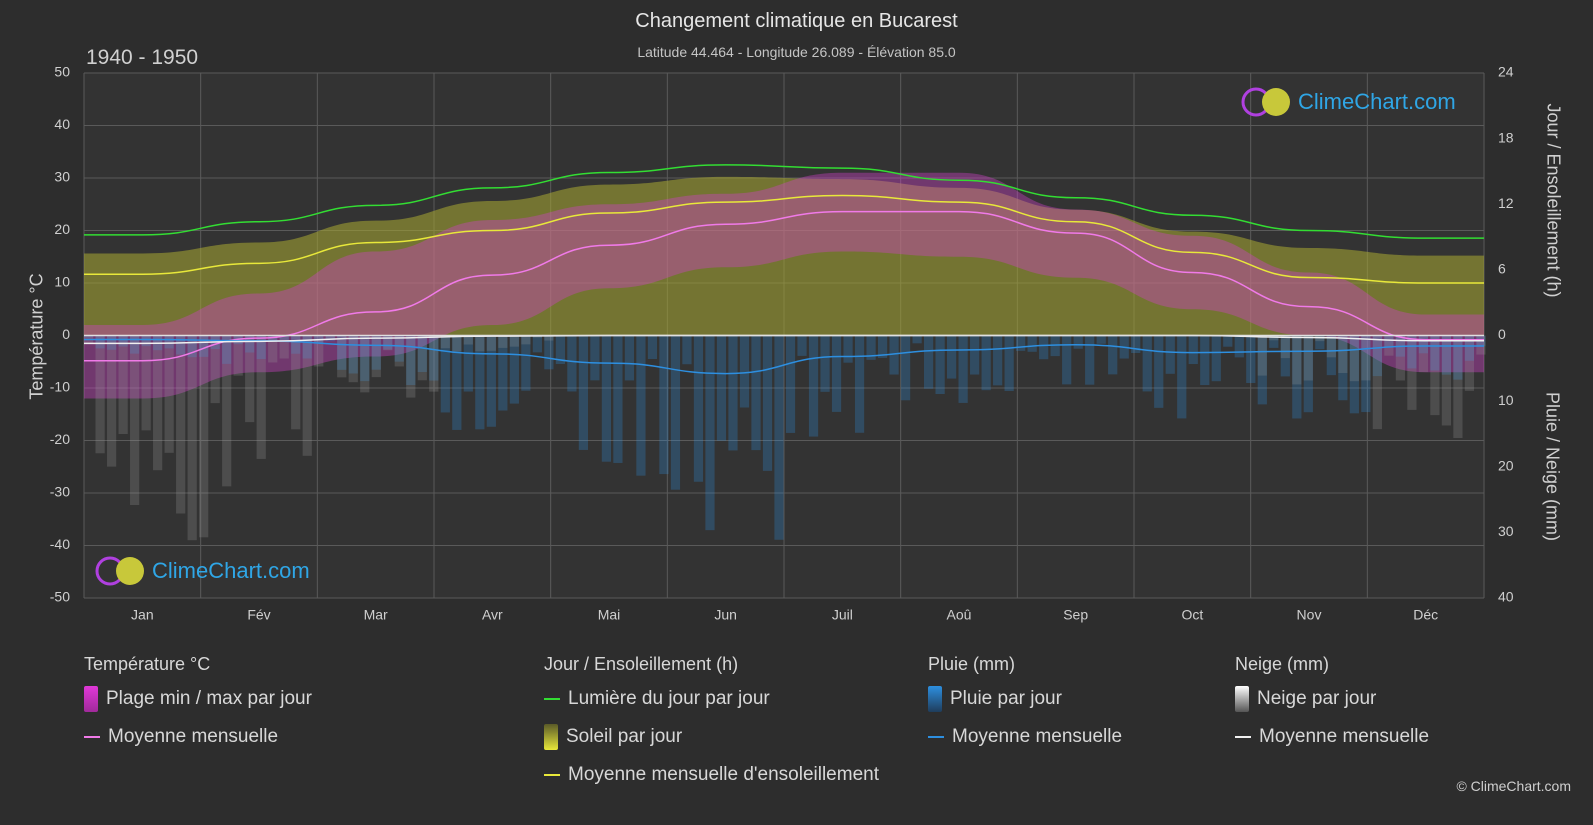 This screenshot has width=1593, height=825. Describe the element at coordinates (1192, 615) in the screenshot. I see `x-tick-label: Oct` at that location.